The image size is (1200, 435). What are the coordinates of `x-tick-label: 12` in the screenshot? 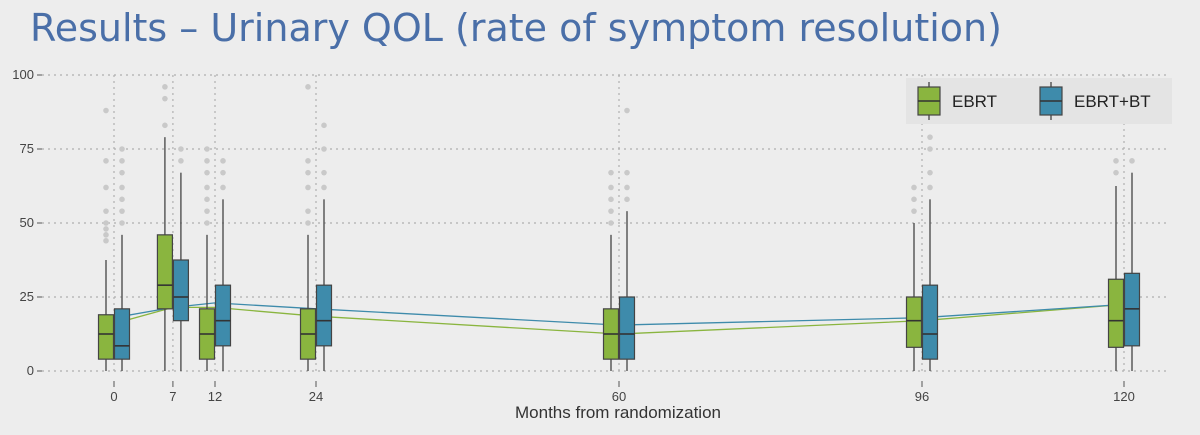 It's located at (215, 396).